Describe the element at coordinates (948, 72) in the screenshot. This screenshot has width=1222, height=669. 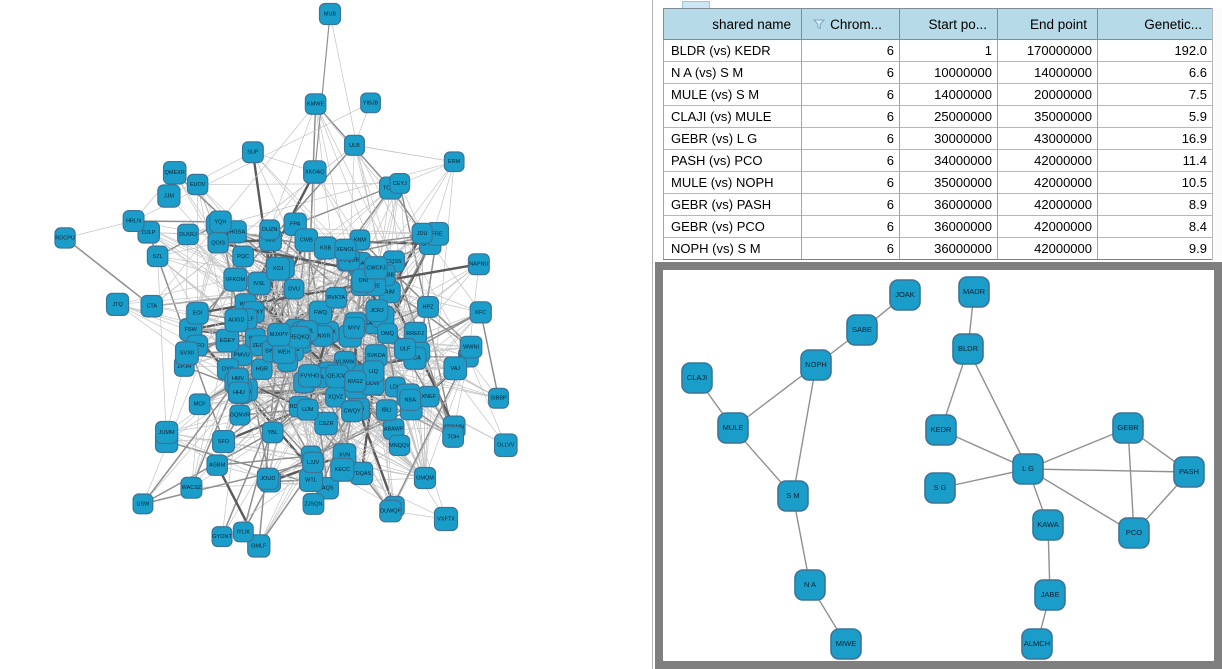
I see `table-cell: 10000000` at that location.